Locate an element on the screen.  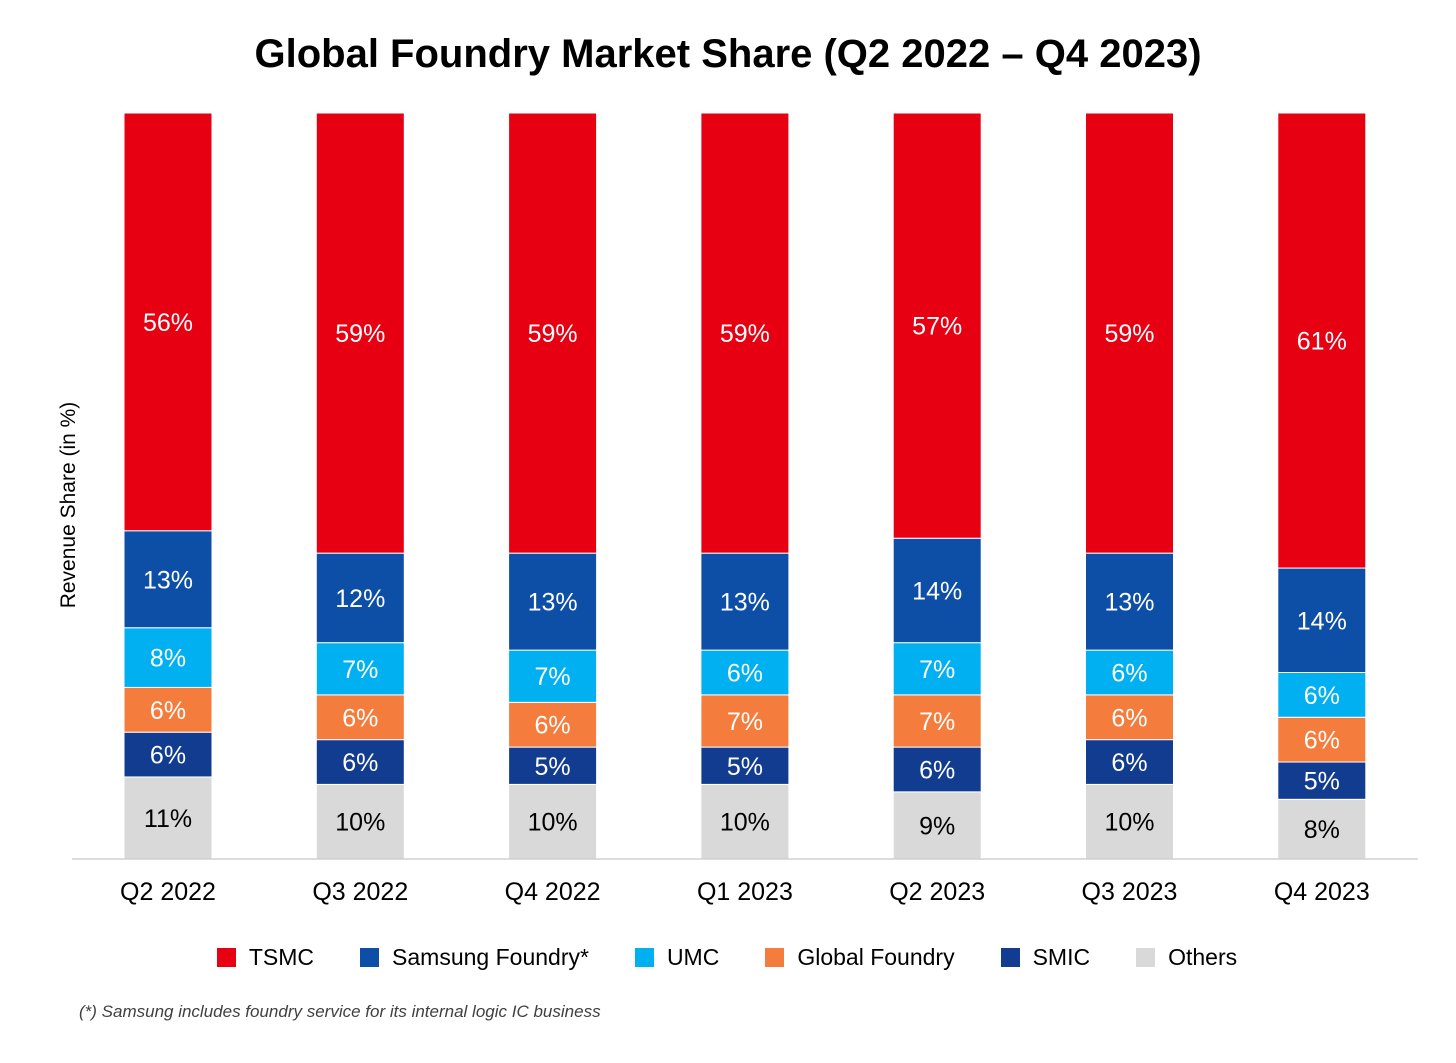
data-label-samsung-foundry-q4-2022: 13% is located at coordinates (553, 603).